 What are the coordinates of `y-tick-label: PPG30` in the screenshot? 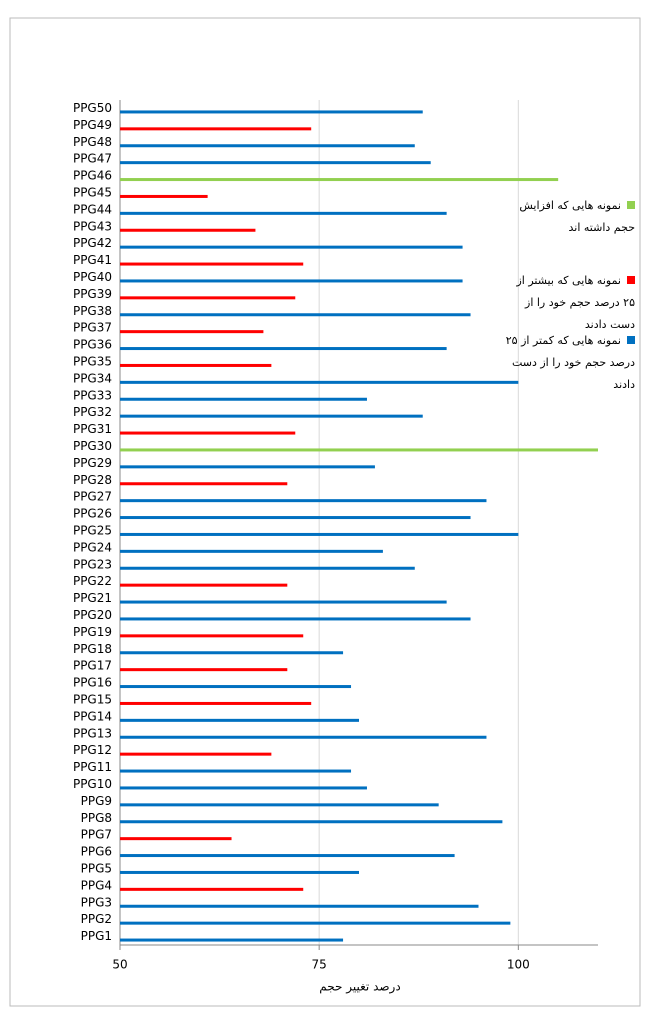 It's located at (92, 446).